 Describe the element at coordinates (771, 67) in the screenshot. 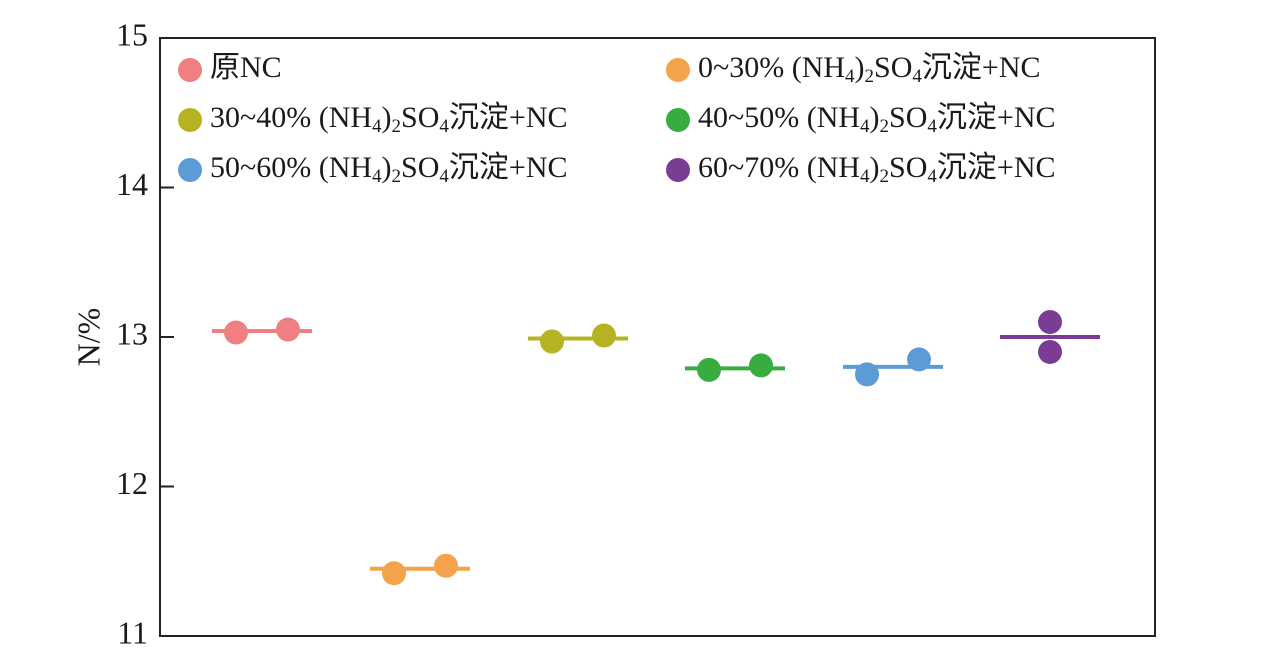

I see `legend-label-part: 0~30% (NH` at that location.